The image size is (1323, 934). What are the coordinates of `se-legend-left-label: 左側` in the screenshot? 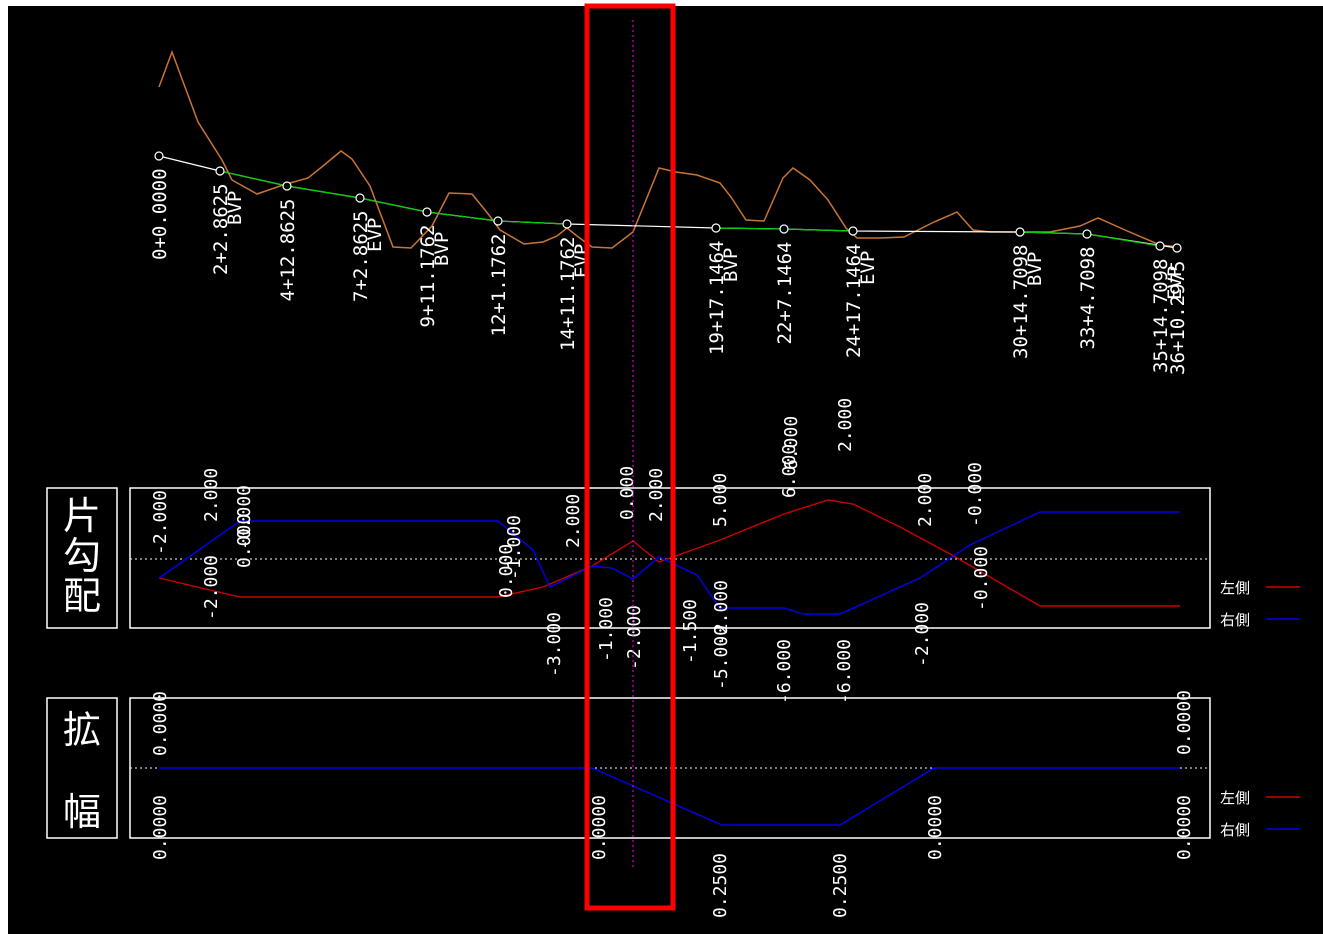 It's located at (1235, 588).